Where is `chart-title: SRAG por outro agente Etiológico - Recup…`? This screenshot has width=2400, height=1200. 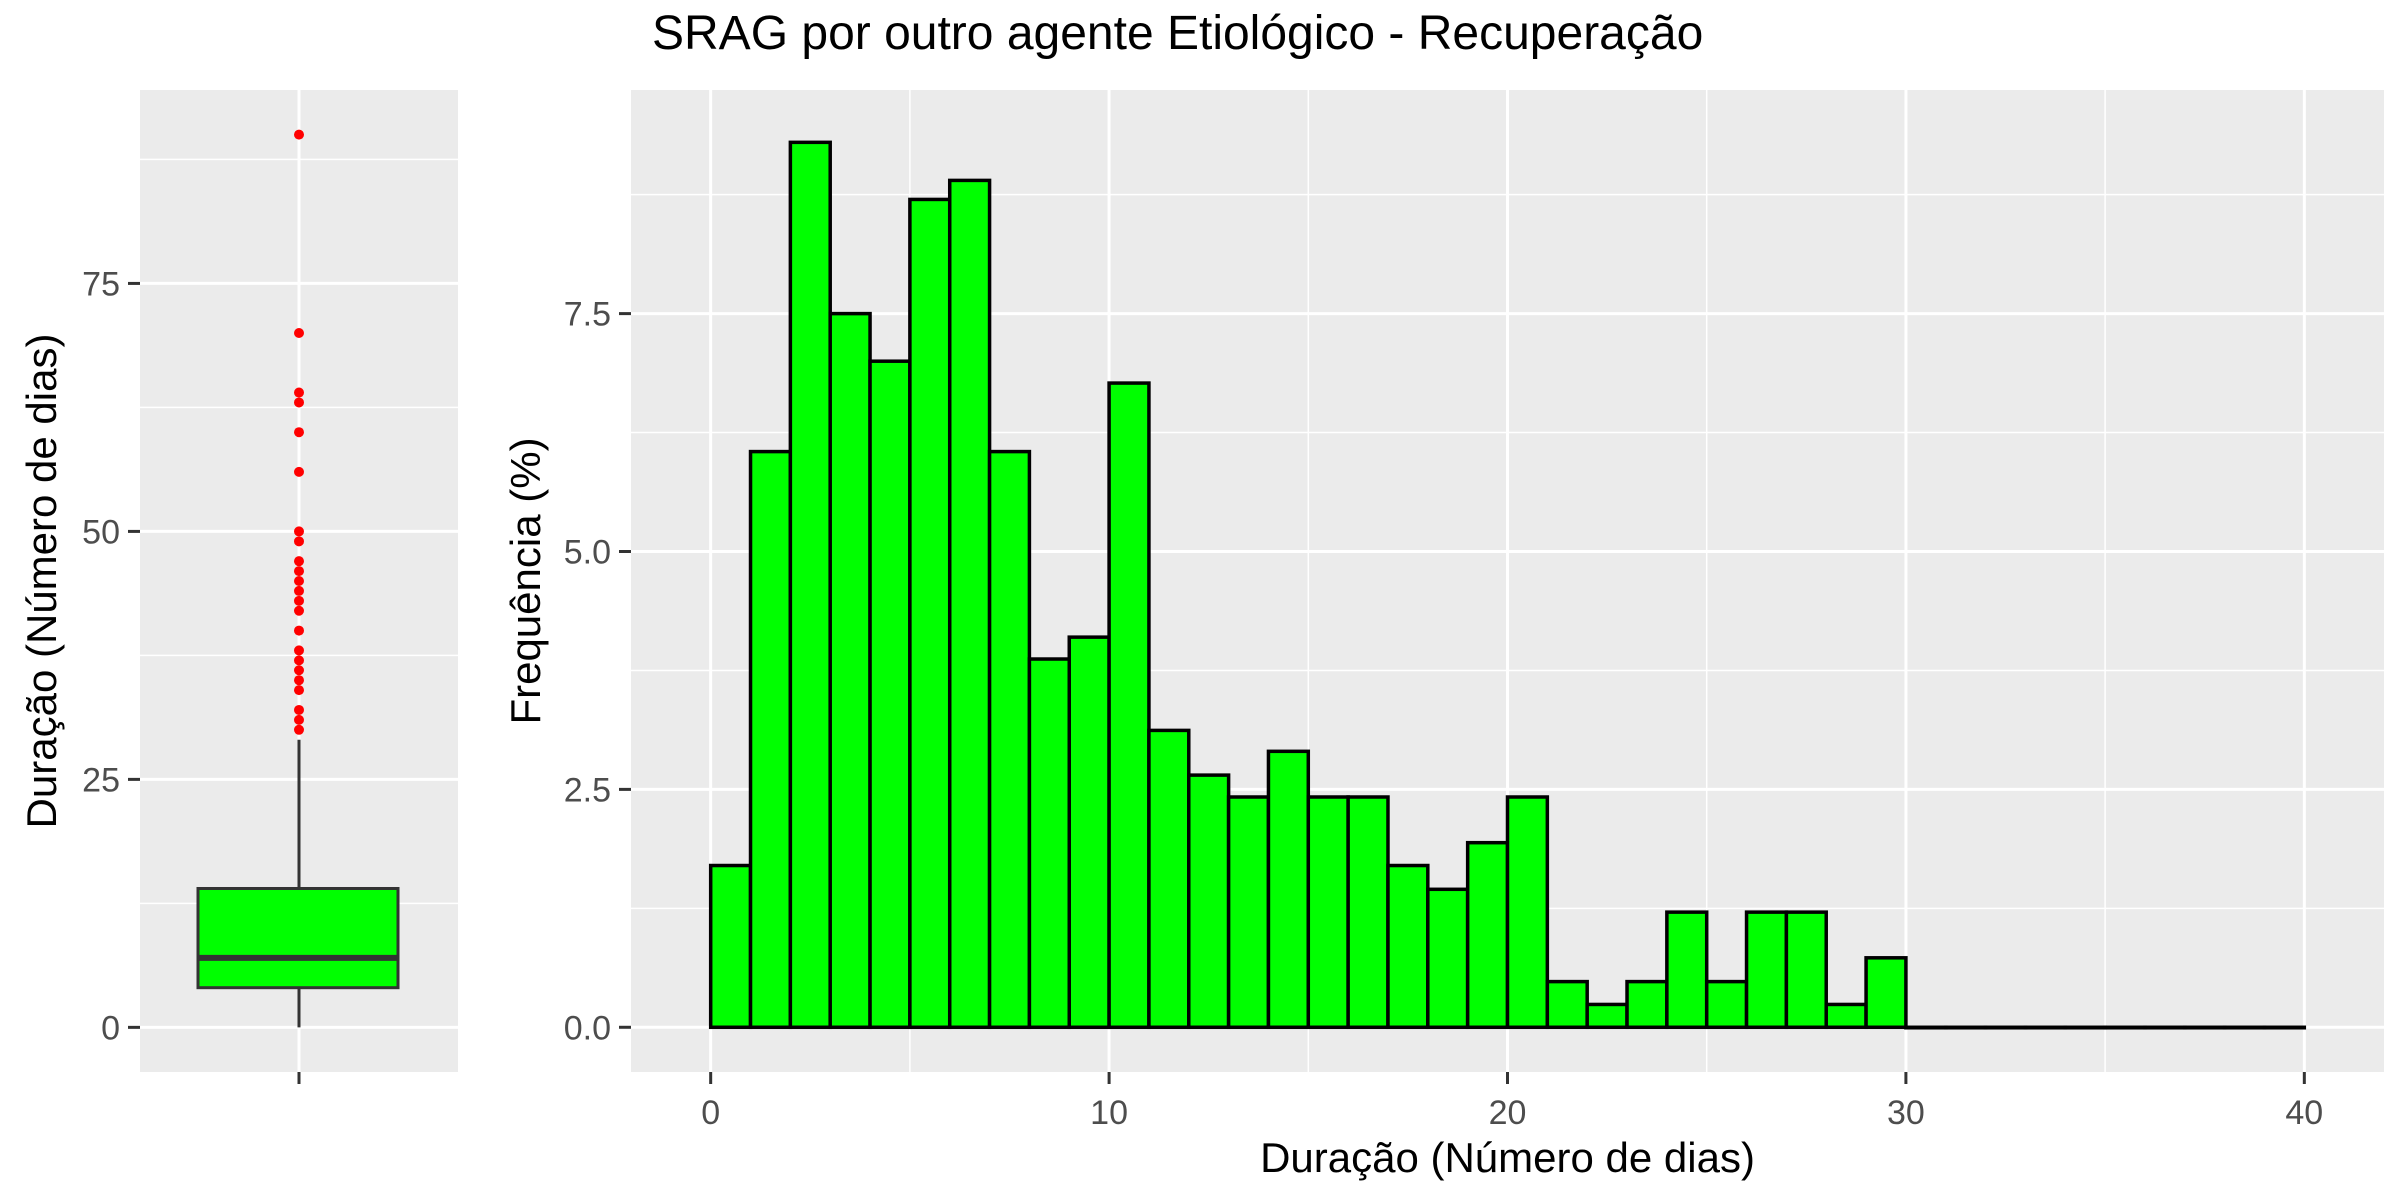
chart-title: SRAG por outro agente Etiológico - Recup… is located at coordinates (1178, 33).